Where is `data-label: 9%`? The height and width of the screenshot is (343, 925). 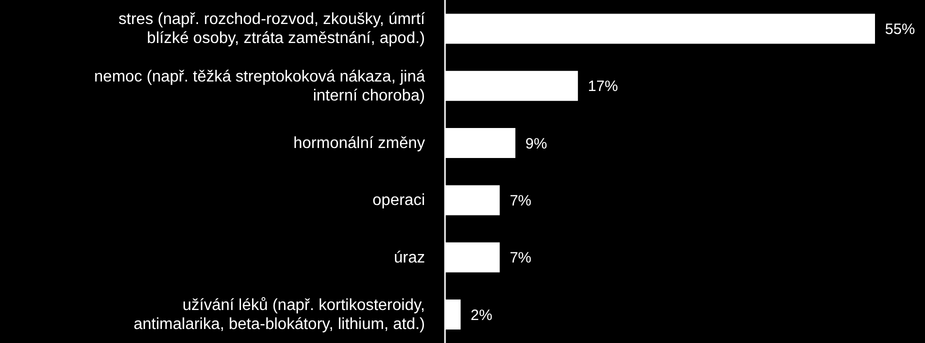 data-label: 9% is located at coordinates (536, 143).